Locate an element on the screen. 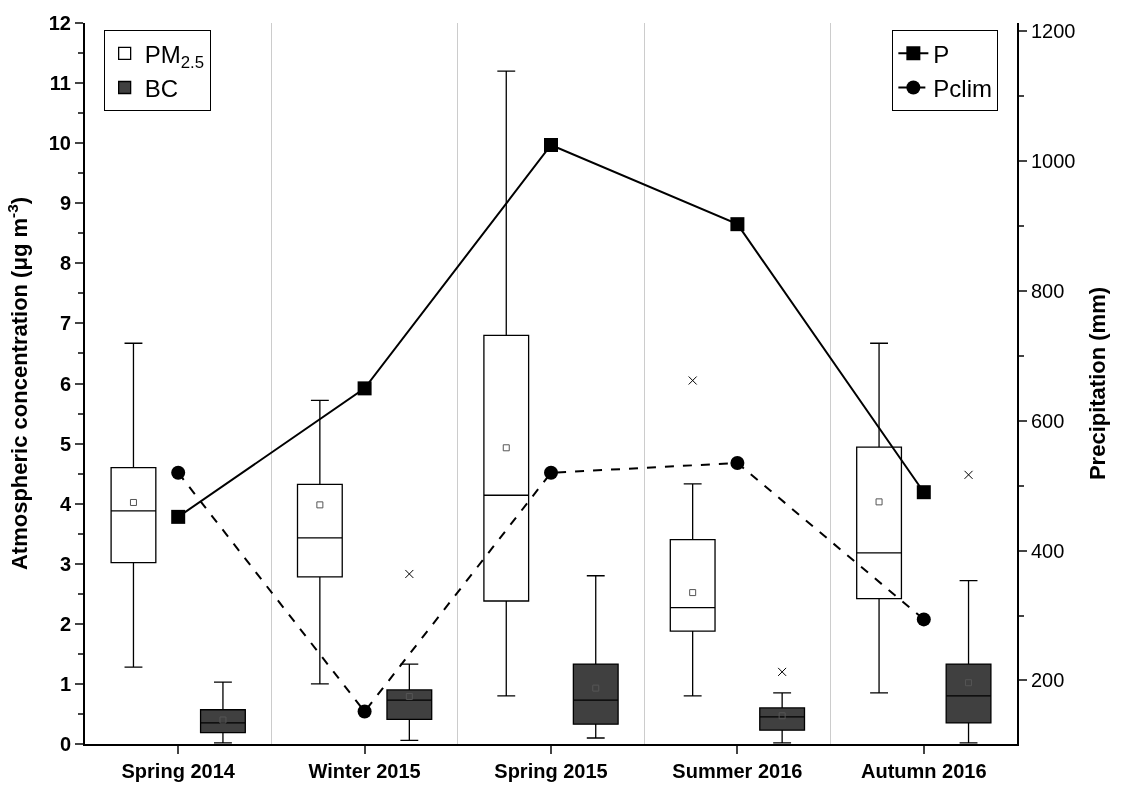  y-tick-label: 5 is located at coordinates (65, 443).